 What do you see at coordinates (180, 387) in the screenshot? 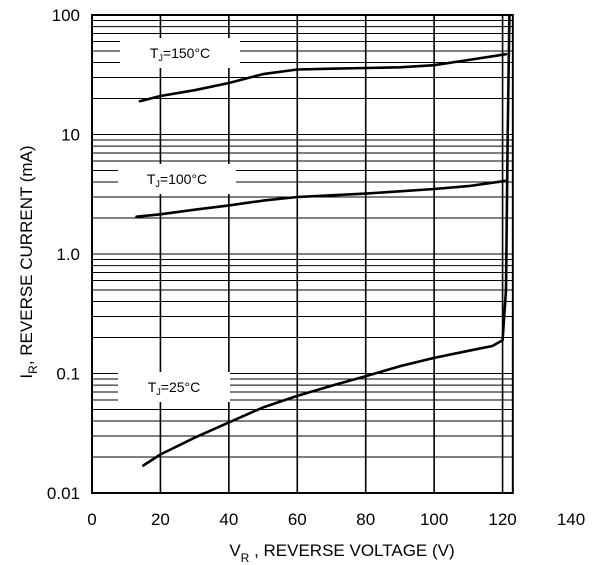
I see `series-label-suffix: =25°C` at bounding box center [180, 387].